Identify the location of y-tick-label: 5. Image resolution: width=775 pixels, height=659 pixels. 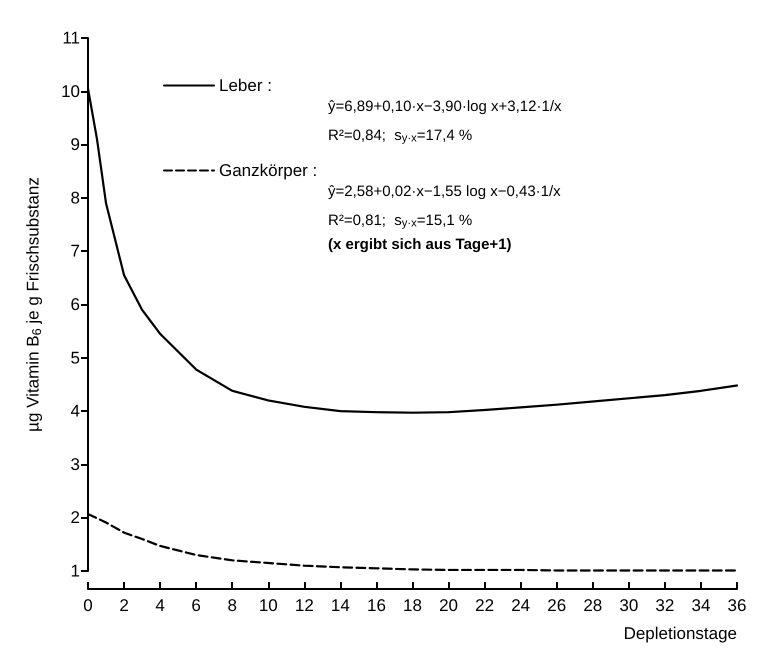
(75, 358).